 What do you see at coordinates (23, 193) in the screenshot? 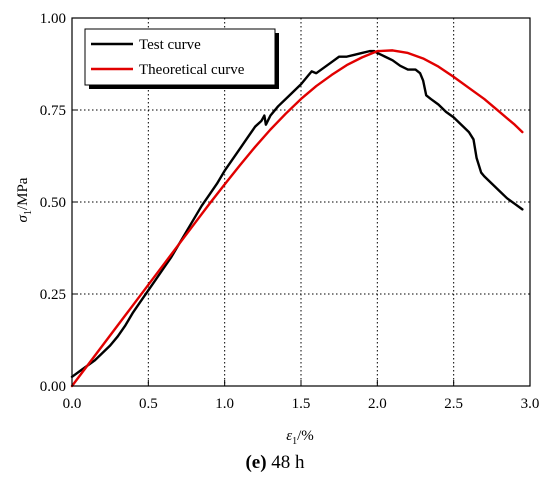
I see `y-axis-unit: /MPa` at bounding box center [23, 193].